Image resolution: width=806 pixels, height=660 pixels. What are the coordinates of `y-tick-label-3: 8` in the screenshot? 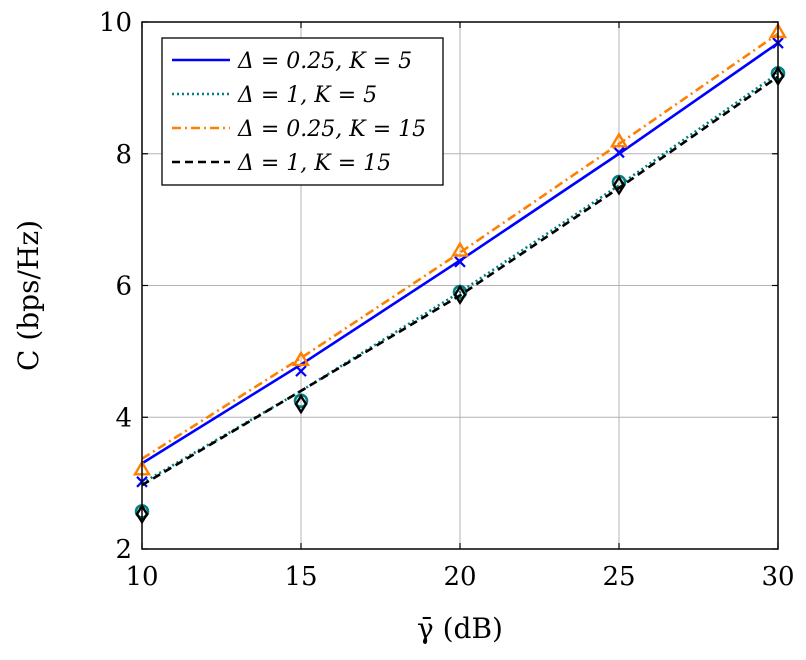 It's located at (123, 155).